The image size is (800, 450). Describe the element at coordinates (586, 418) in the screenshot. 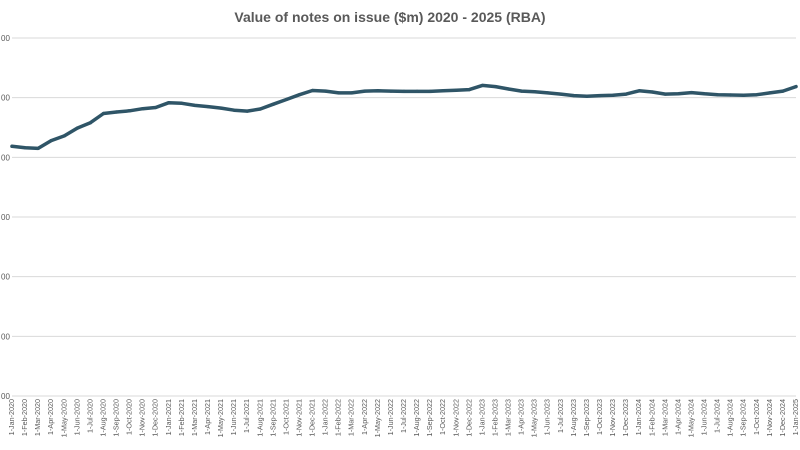

I see `x-tick-label: 1-Sep-2023` at that location.